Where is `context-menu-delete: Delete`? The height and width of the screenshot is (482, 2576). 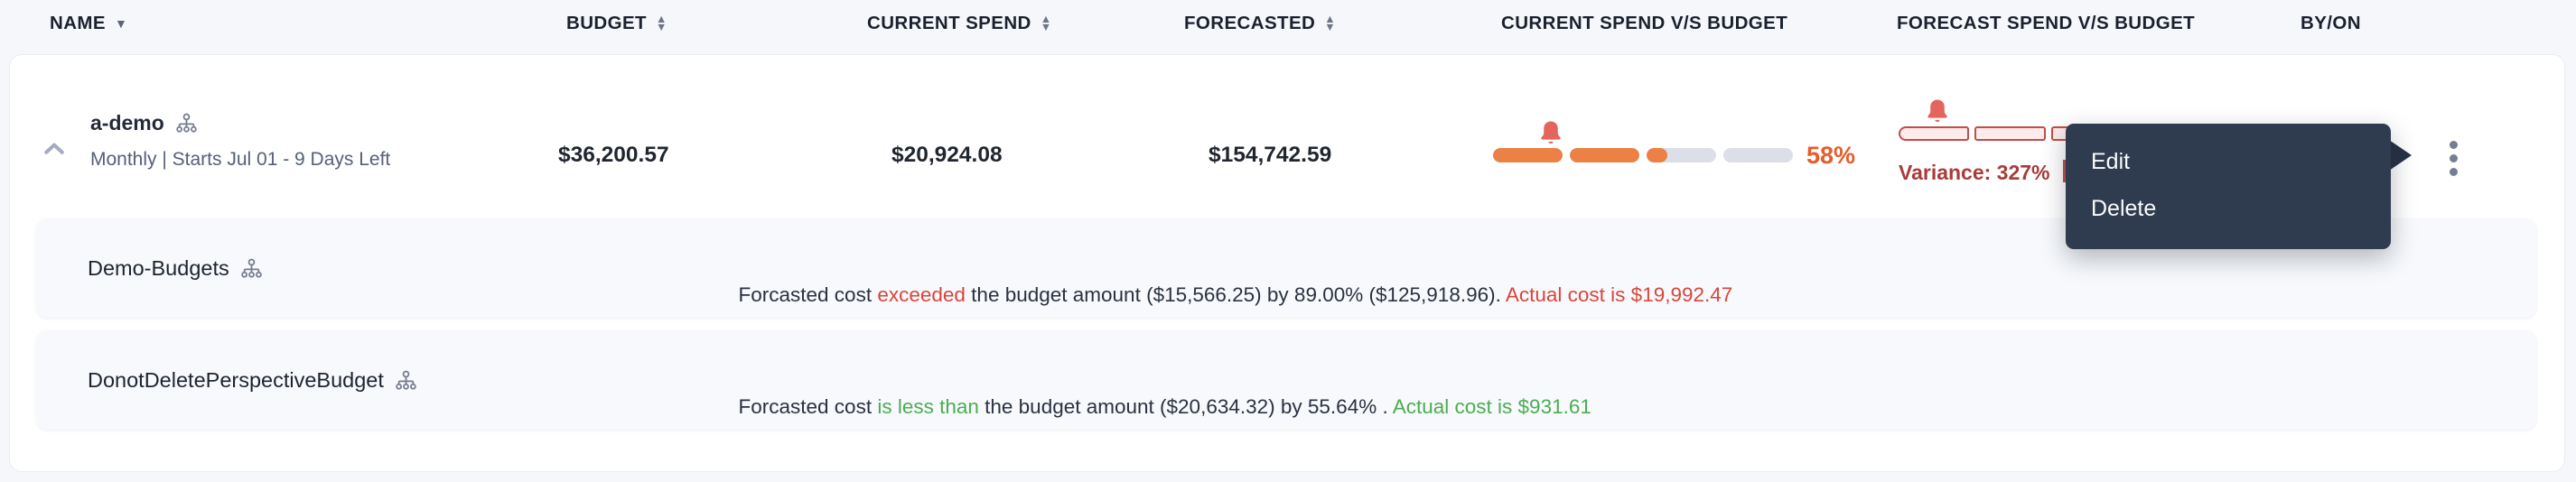
context-menu-delete: Delete is located at coordinates (2124, 209).